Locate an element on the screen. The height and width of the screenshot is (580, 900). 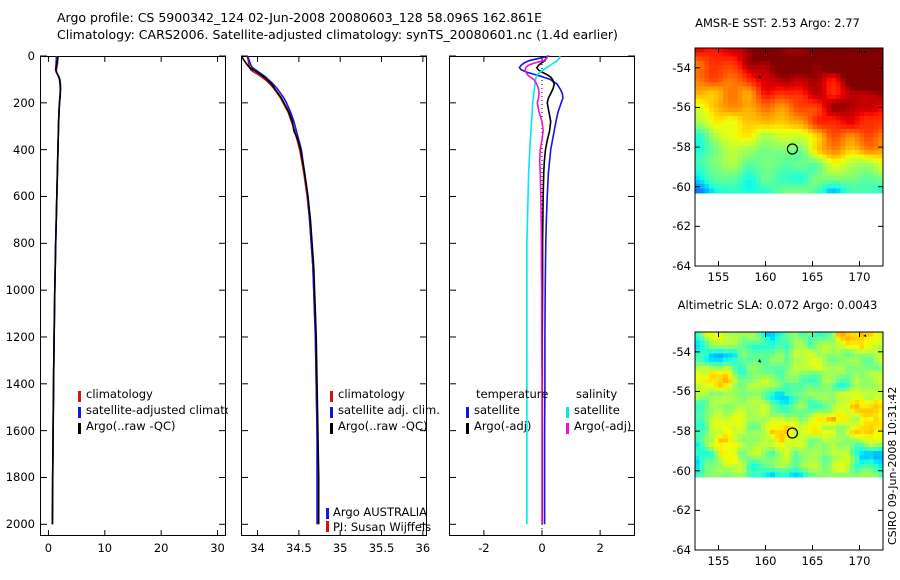
x-tick-label: 30 is located at coordinates (217, 548).